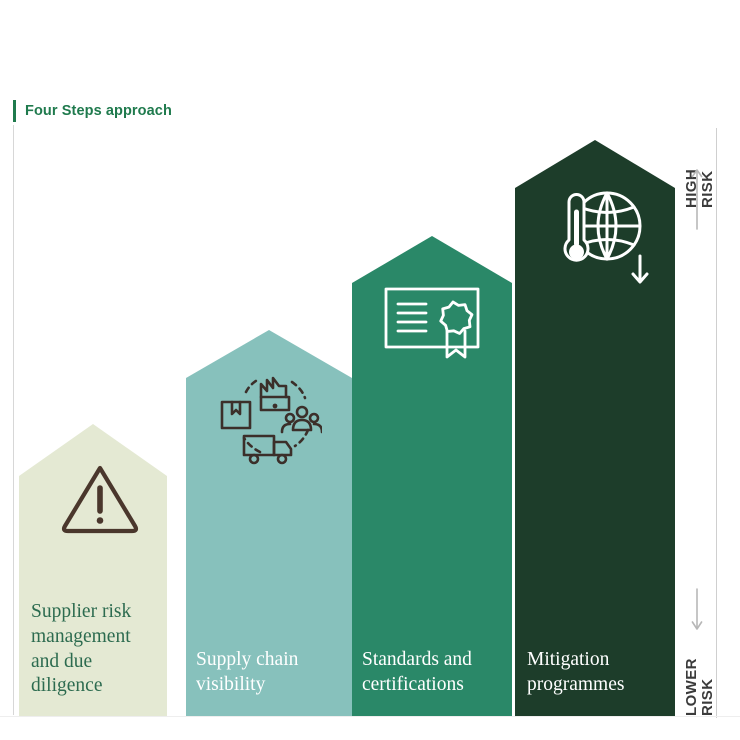 This screenshot has width=740, height=740. I want to click on chart-title-block: Four Steps approach, so click(92, 111).